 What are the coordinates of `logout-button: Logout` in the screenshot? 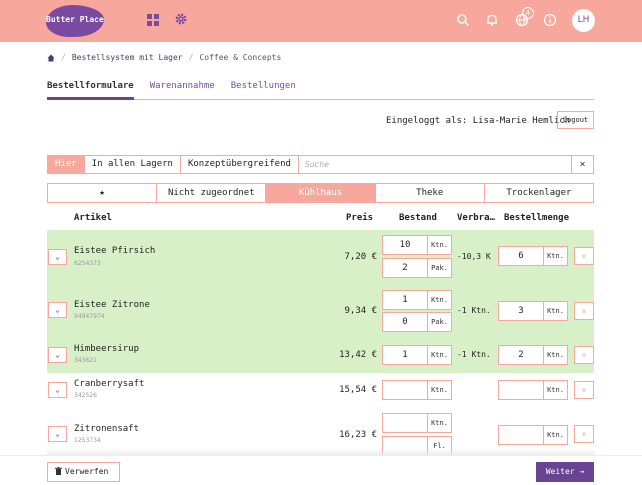 It's located at (575, 120).